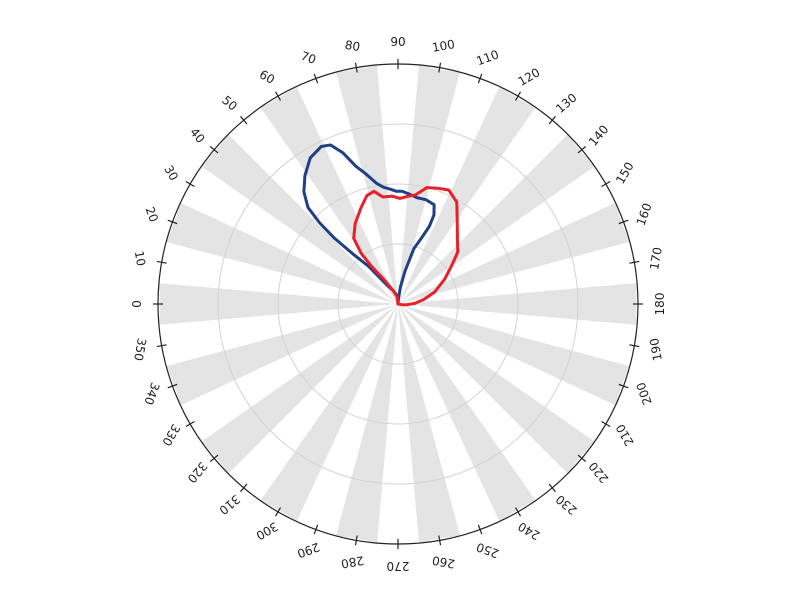 The height and width of the screenshot is (600, 800). Describe the element at coordinates (267, 77) in the screenshot. I see `angular-tick-label: 60` at that location.